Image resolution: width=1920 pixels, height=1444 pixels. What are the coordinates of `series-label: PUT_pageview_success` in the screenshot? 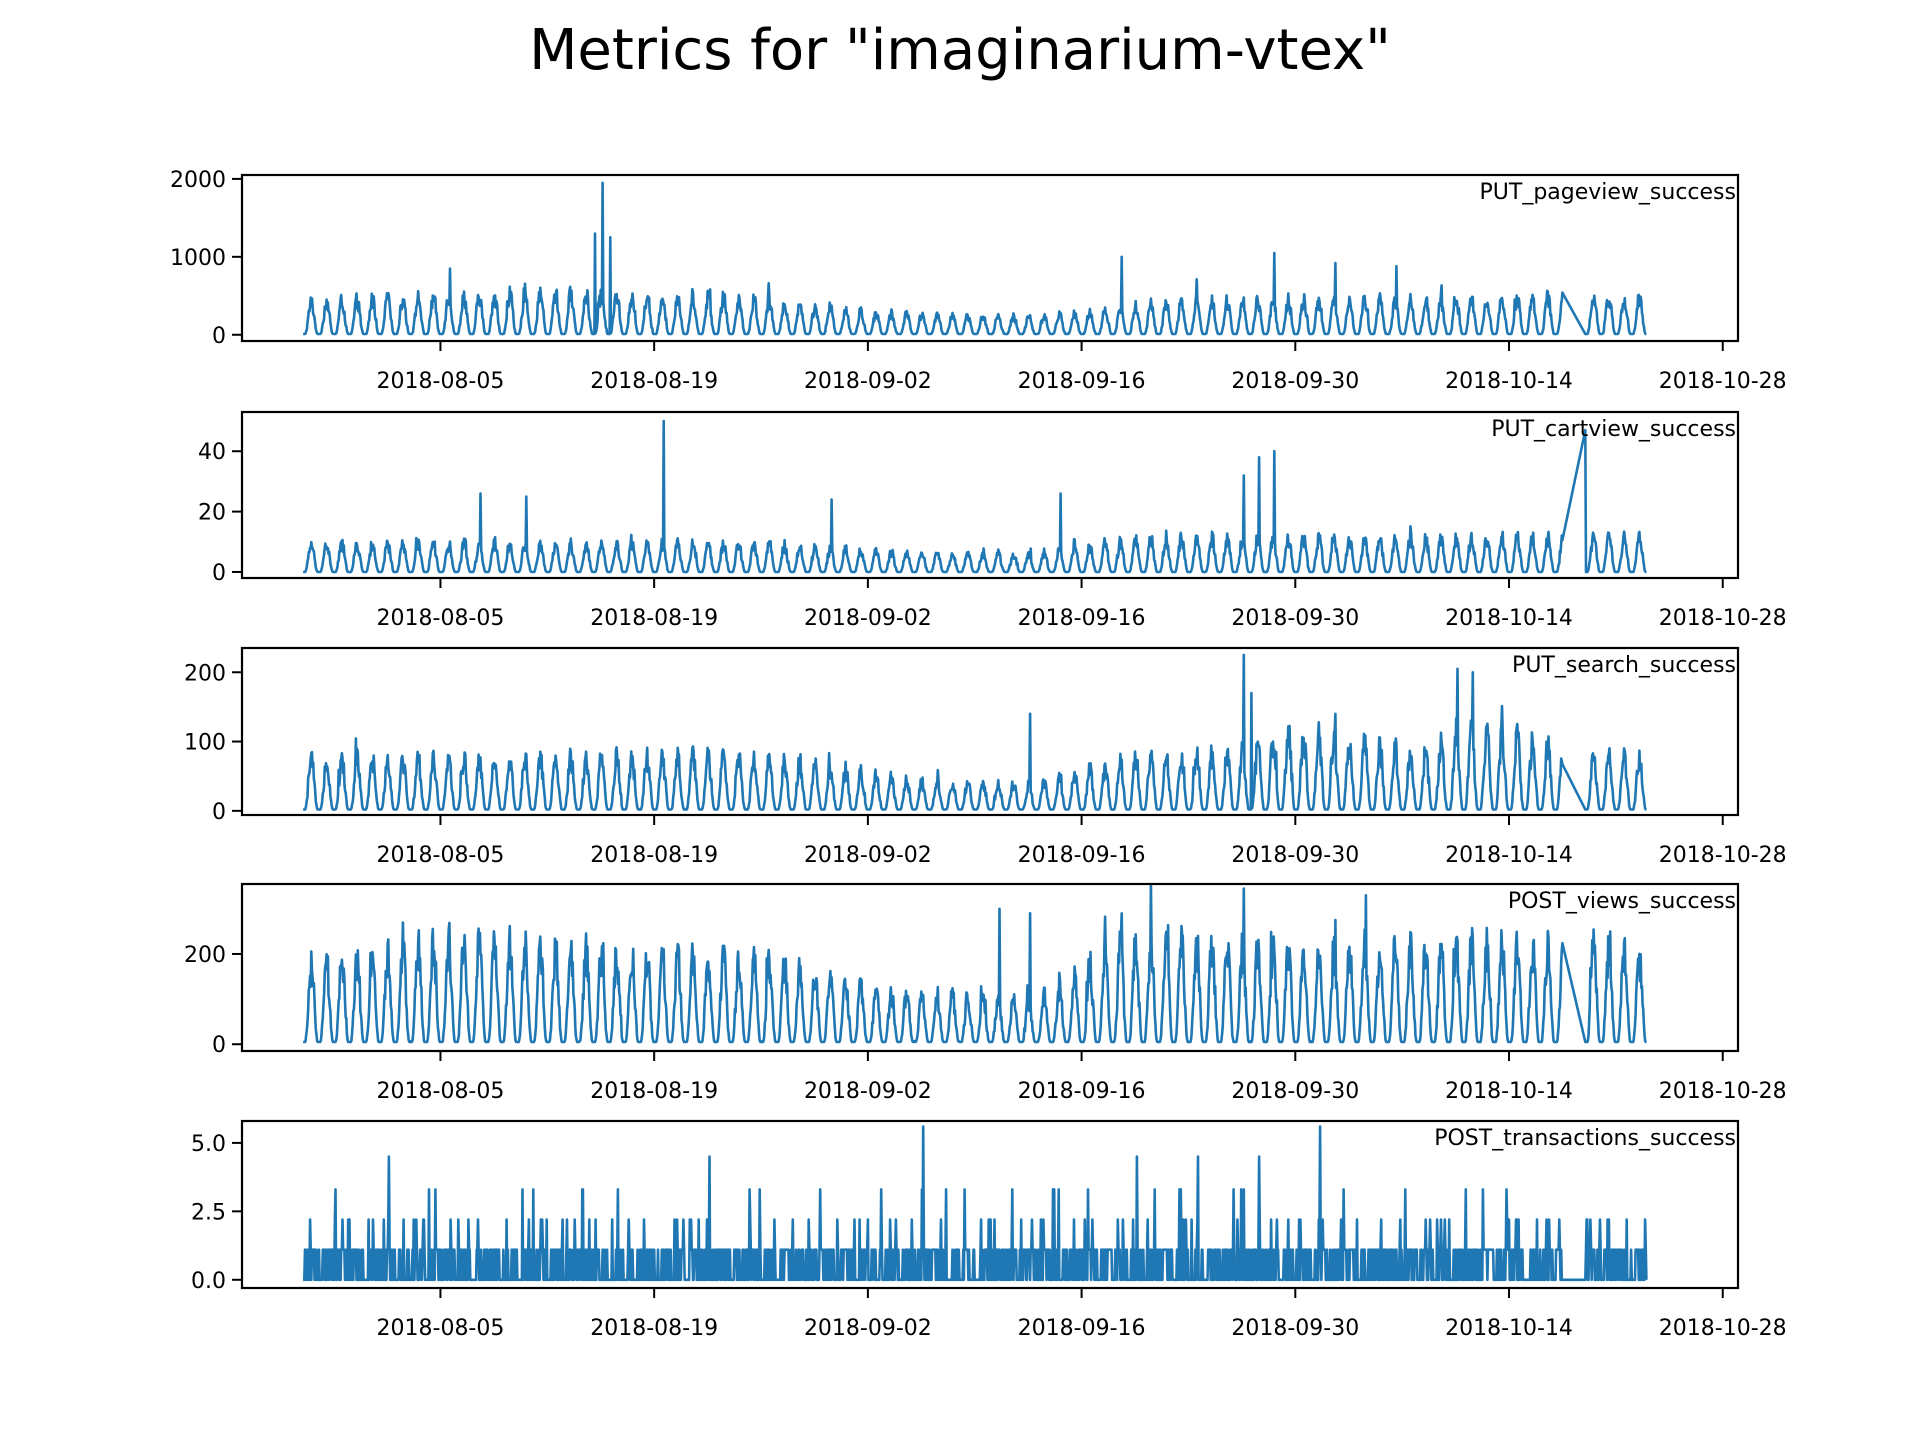 It's located at (1608, 192).